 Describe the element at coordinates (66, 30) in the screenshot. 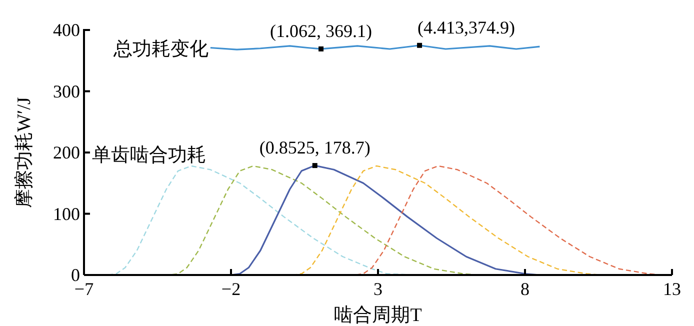

I see `y-tick-label: 400` at that location.